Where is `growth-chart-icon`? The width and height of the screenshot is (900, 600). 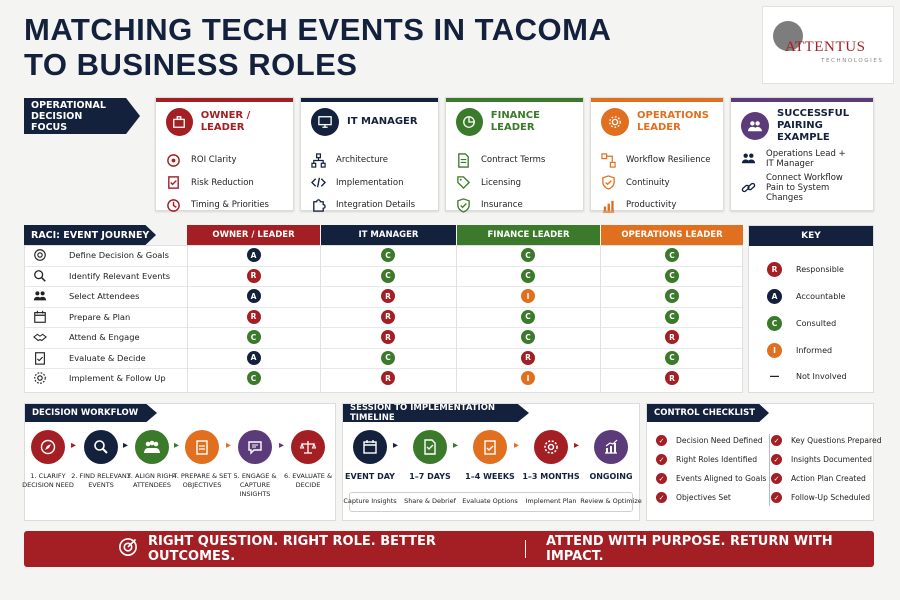 growth-chart-icon is located at coordinates (611, 447).